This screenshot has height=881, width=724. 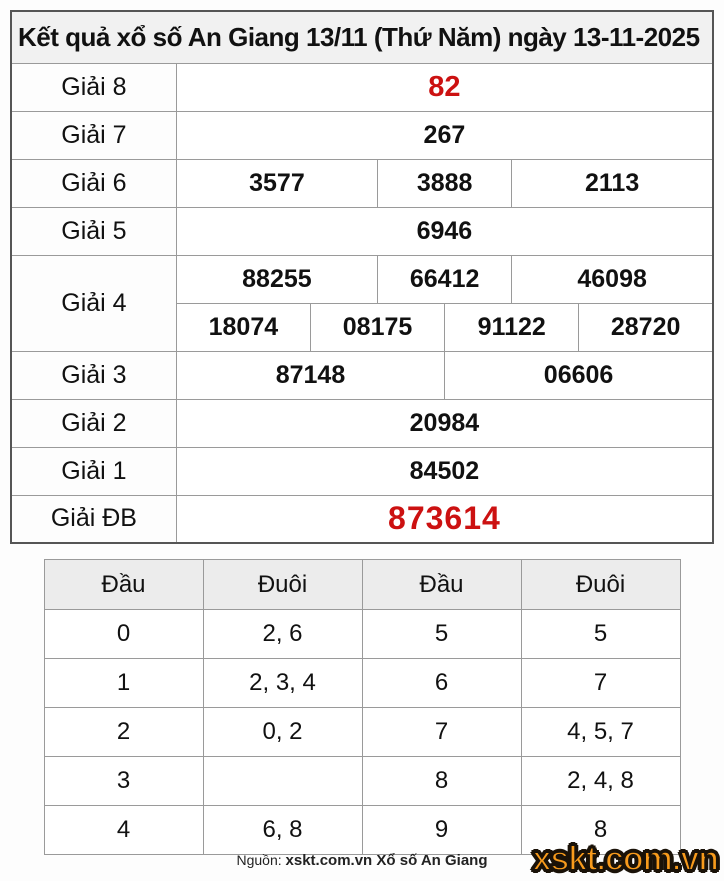 I want to click on head-cell: 1, so click(x=123, y=683).